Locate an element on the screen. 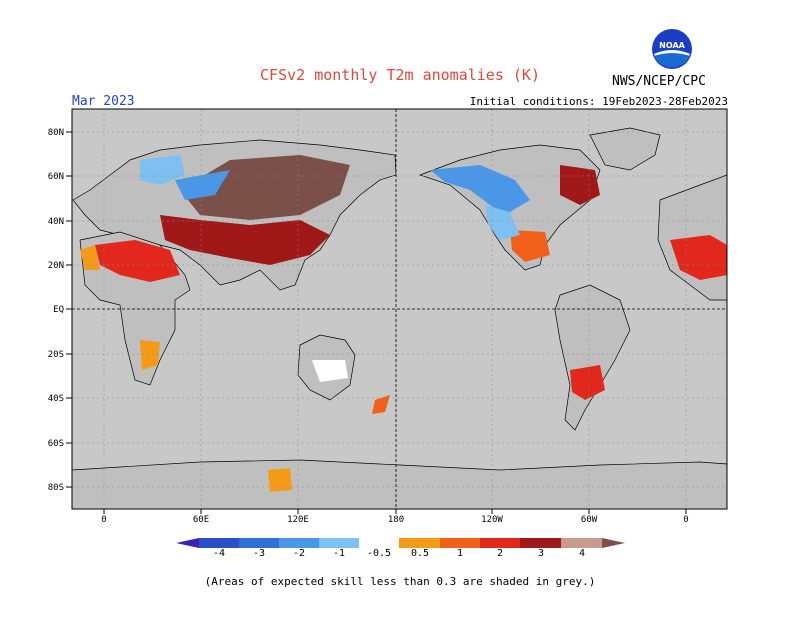  colorbar-label: -4 is located at coordinates (219, 553).